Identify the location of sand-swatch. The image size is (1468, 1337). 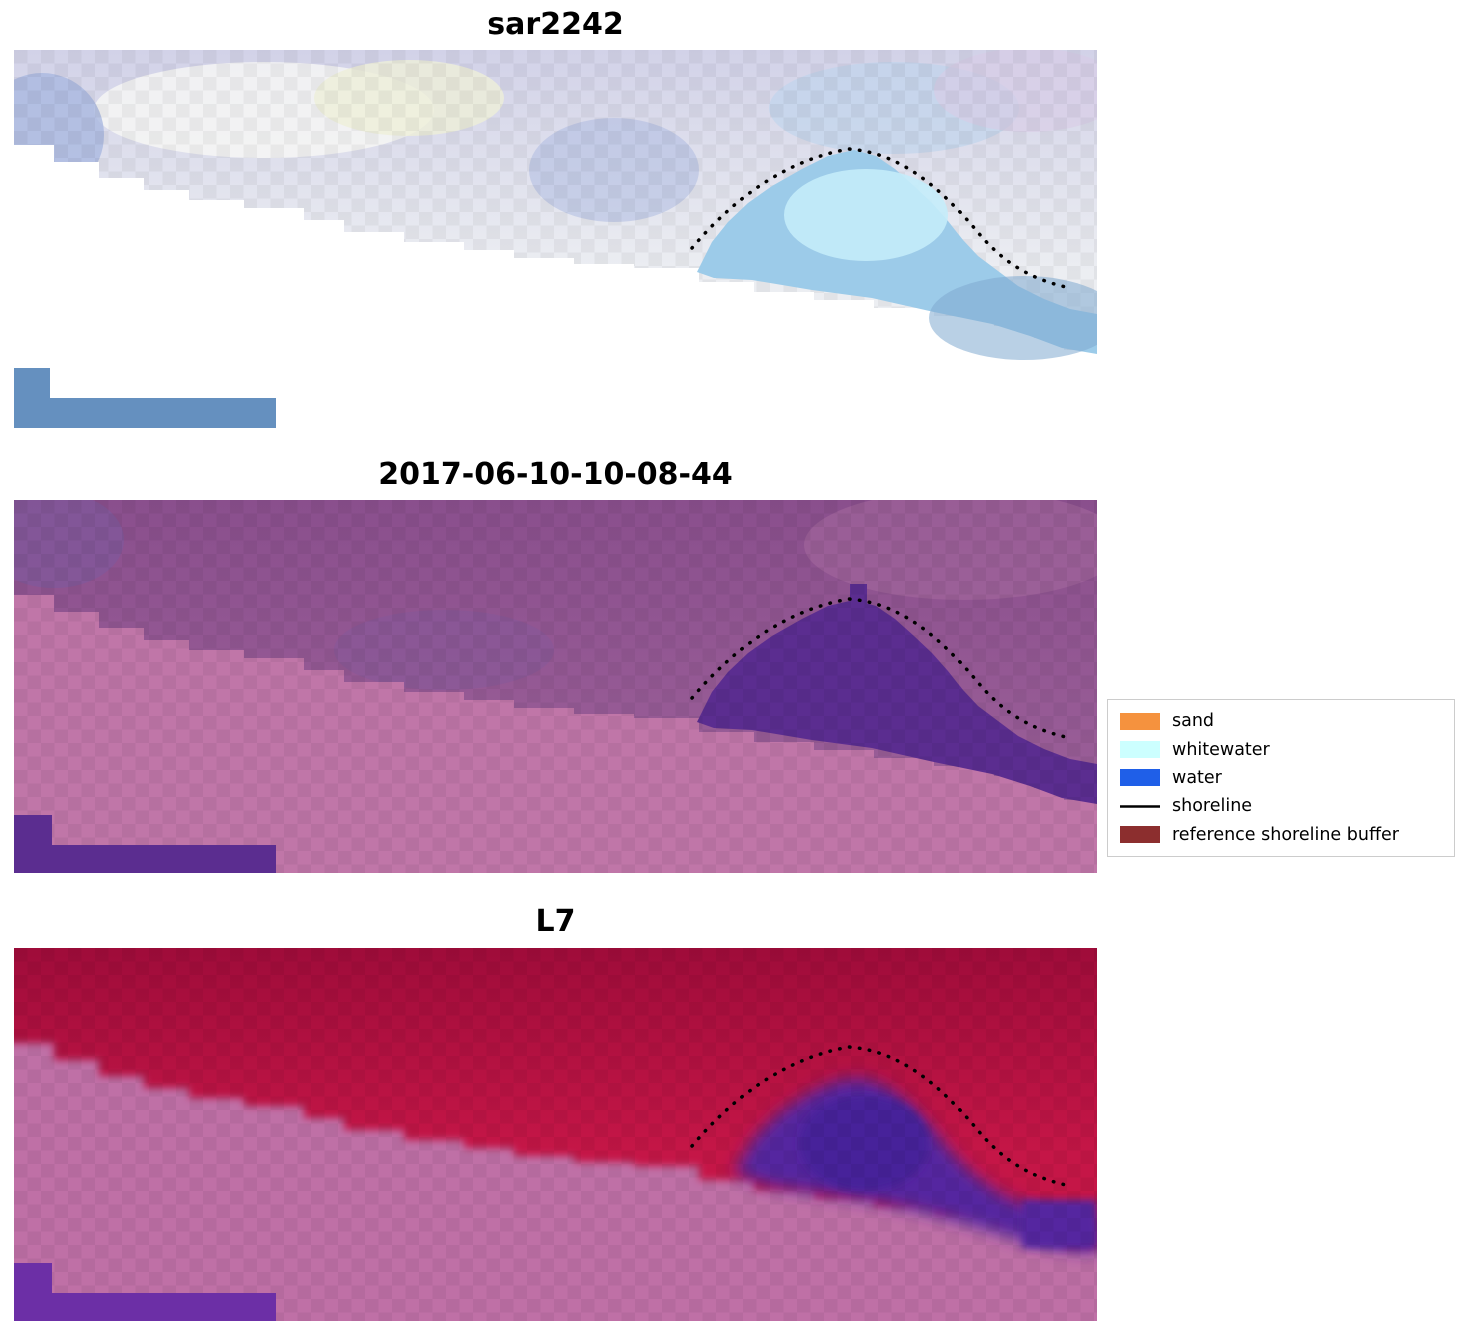
(1140, 721).